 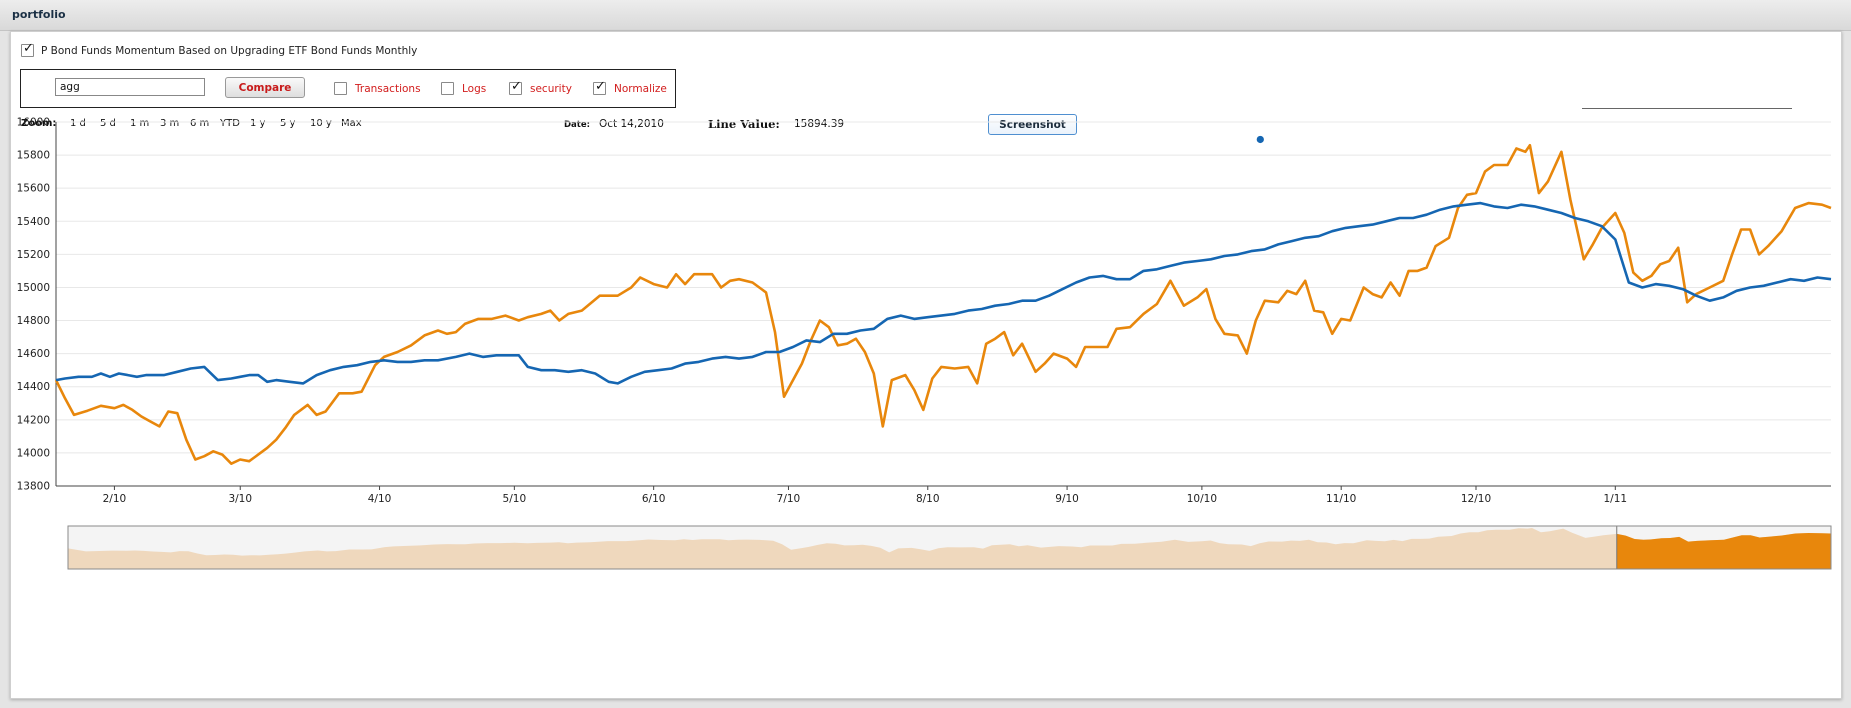 What do you see at coordinates (925, 15) in the screenshot?
I see `window-titlebar: portfolio` at bounding box center [925, 15].